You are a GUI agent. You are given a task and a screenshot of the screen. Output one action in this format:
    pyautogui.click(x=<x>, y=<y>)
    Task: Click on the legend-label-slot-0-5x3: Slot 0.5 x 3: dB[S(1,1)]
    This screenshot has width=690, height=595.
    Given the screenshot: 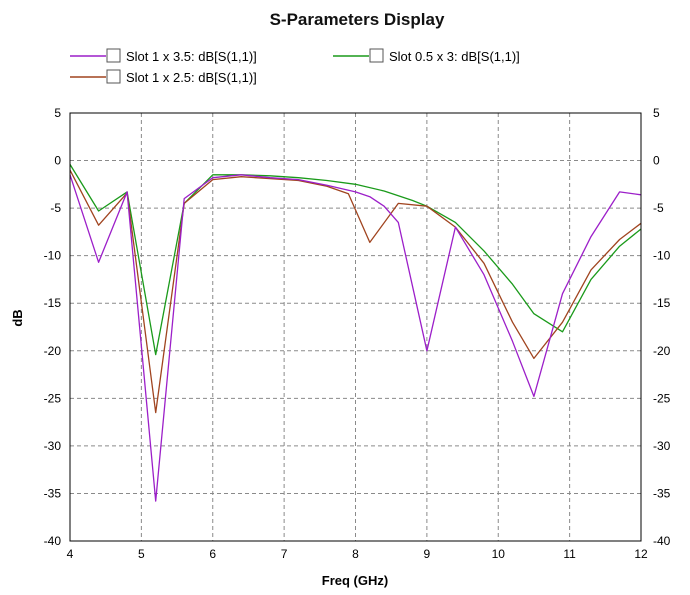 What is the action you would take?
    pyautogui.click(x=454, y=56)
    